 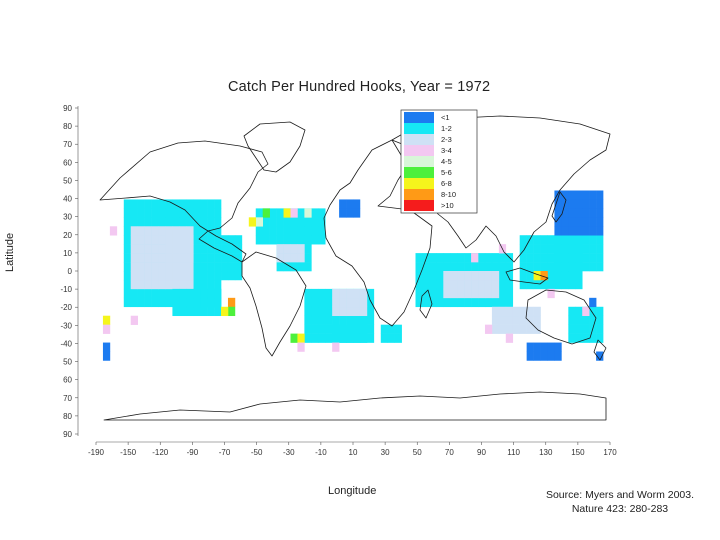 I want to click on legend-label: 5-6, so click(x=446, y=172).